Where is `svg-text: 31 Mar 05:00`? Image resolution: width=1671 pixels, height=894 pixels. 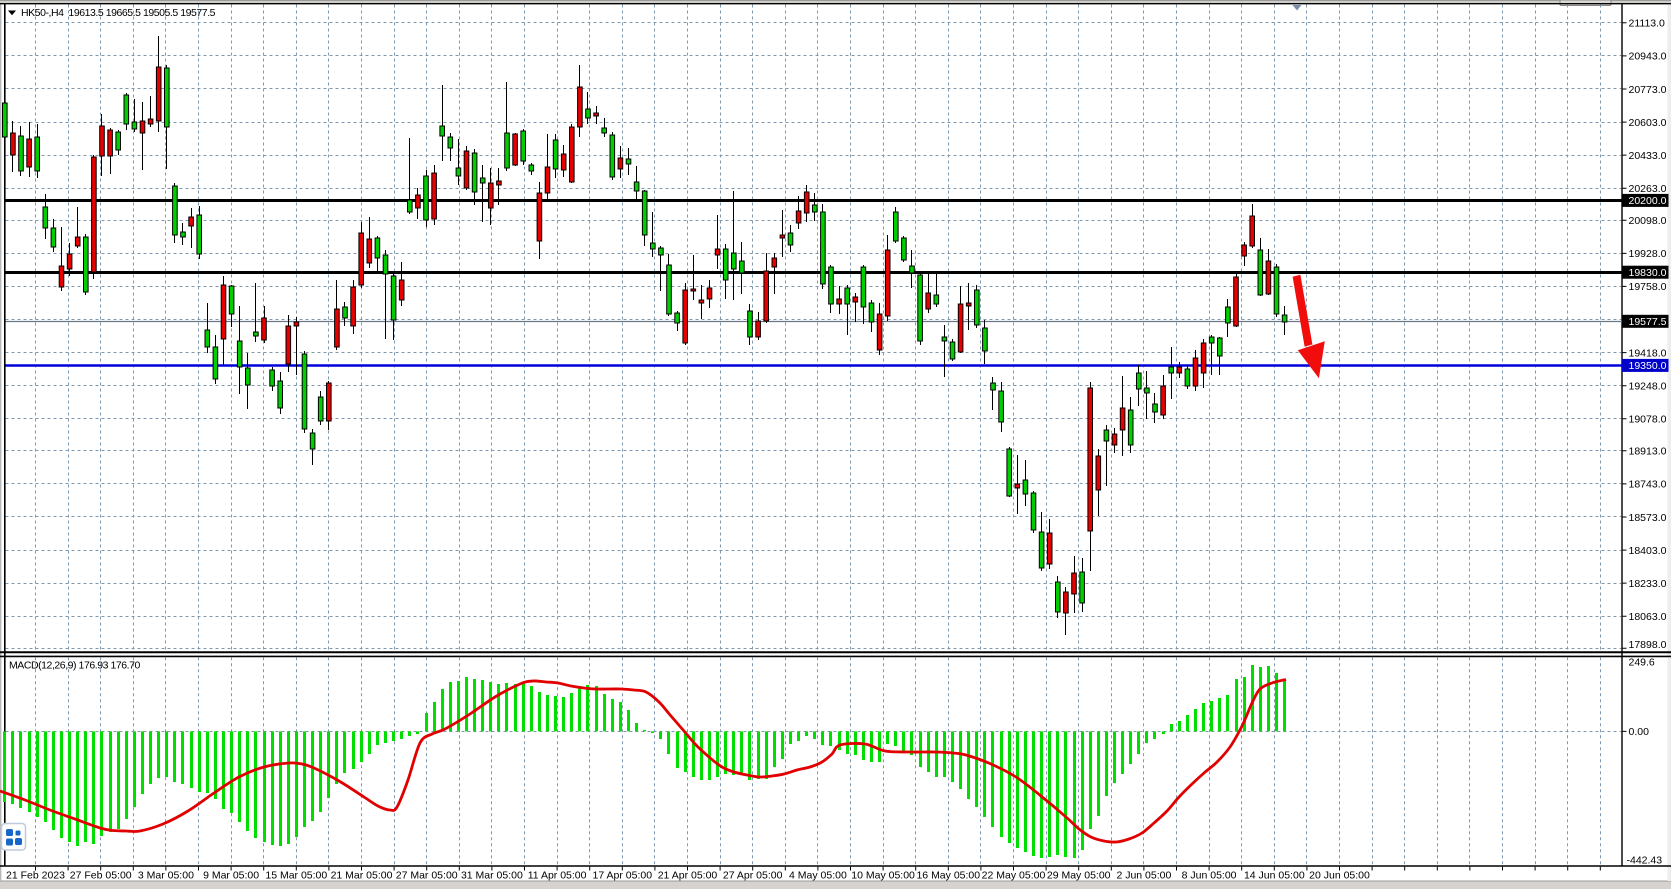 svg-text: 31 Mar 05:00 is located at coordinates (492, 876).